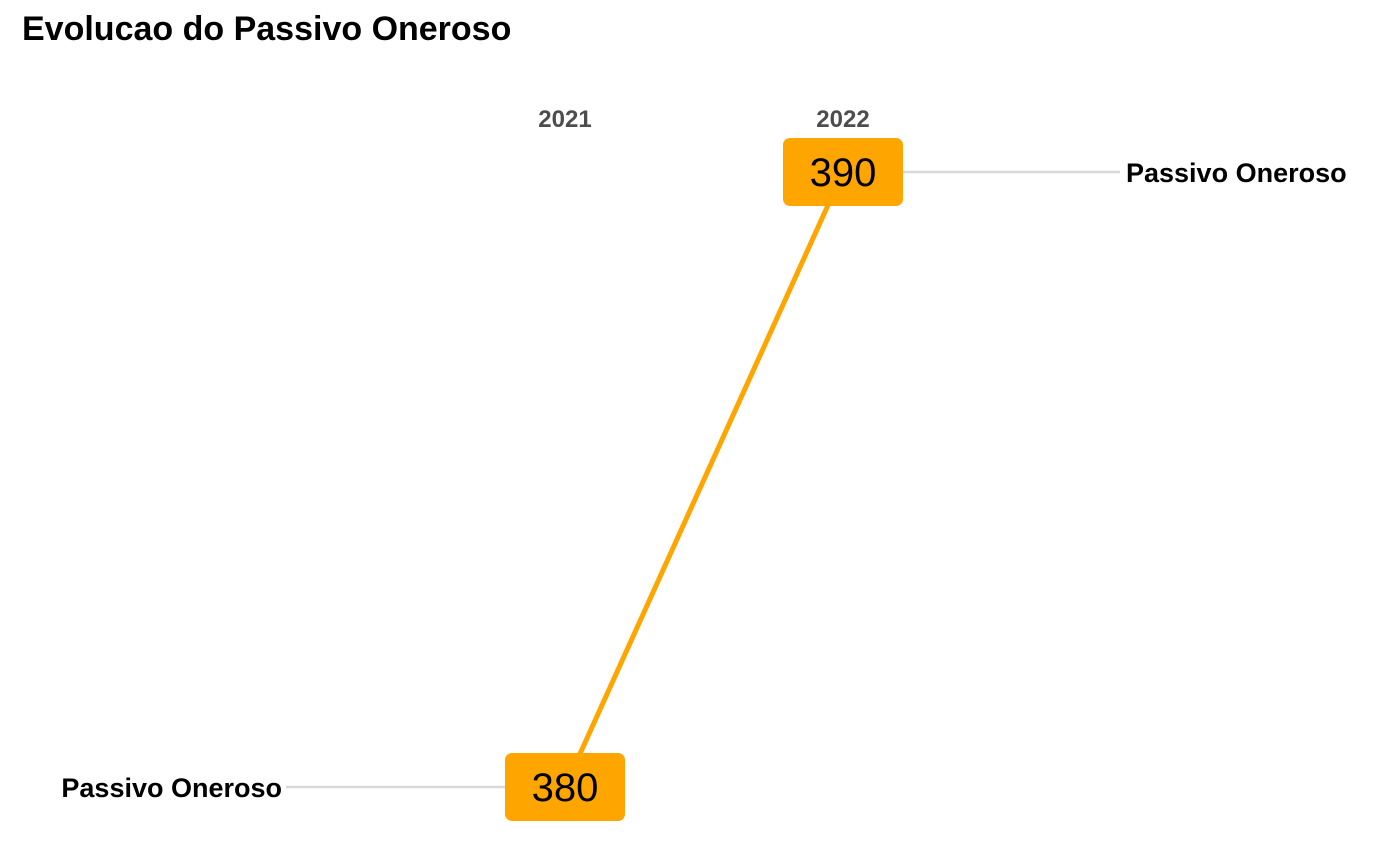 The width and height of the screenshot is (1400, 866). Describe the element at coordinates (1236, 173) in the screenshot. I see `series-label-right: Passivo Oneroso` at that location.